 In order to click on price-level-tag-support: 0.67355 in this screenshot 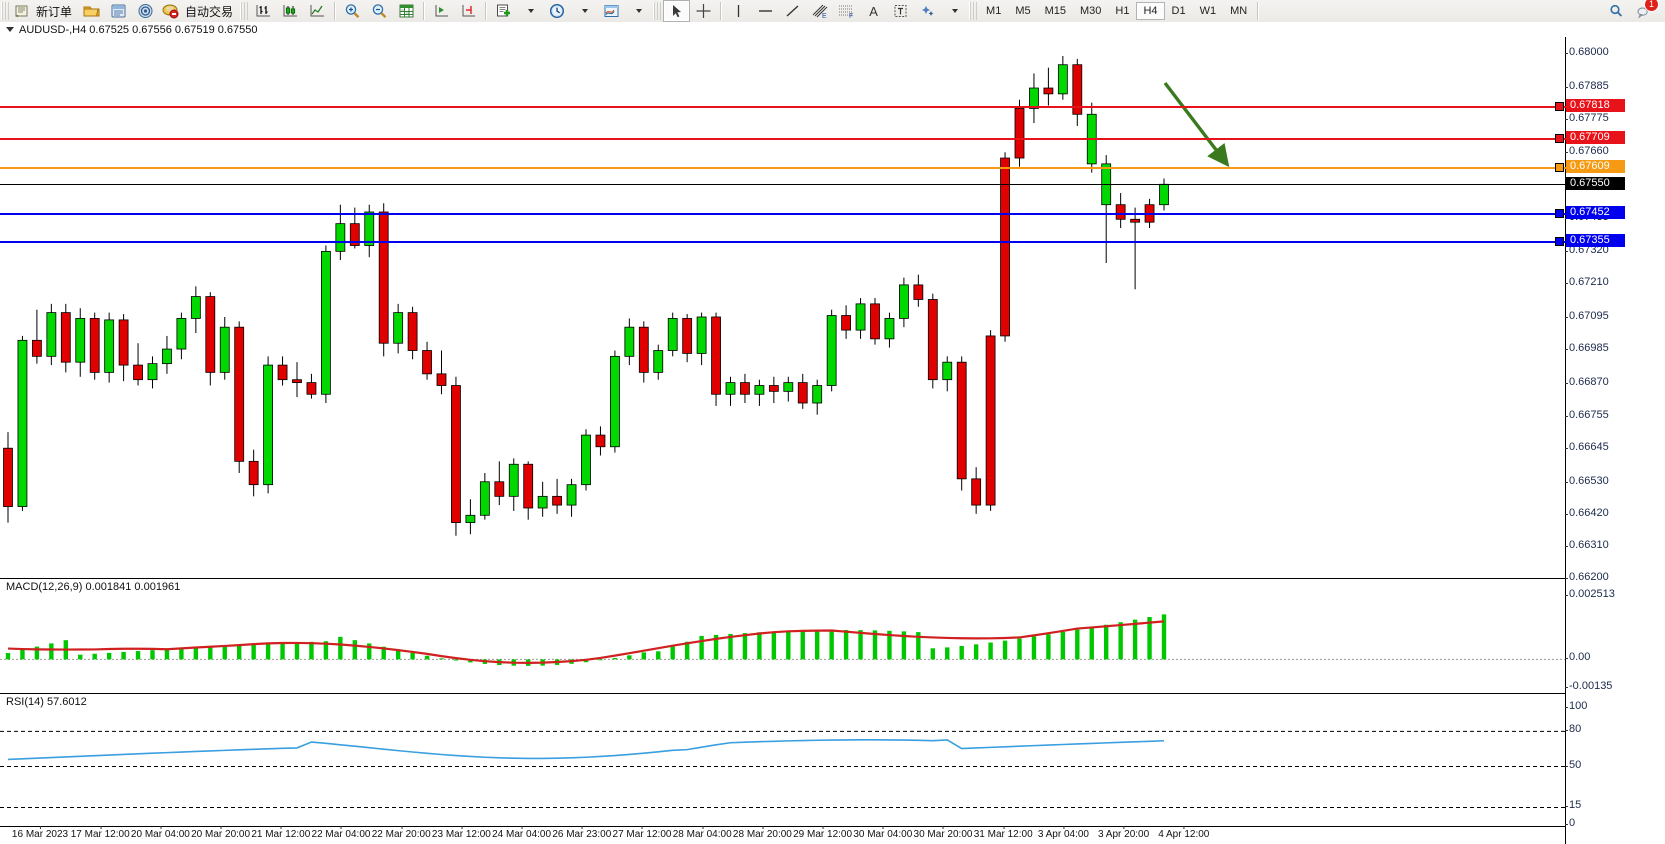, I will do `click(1595, 241)`.